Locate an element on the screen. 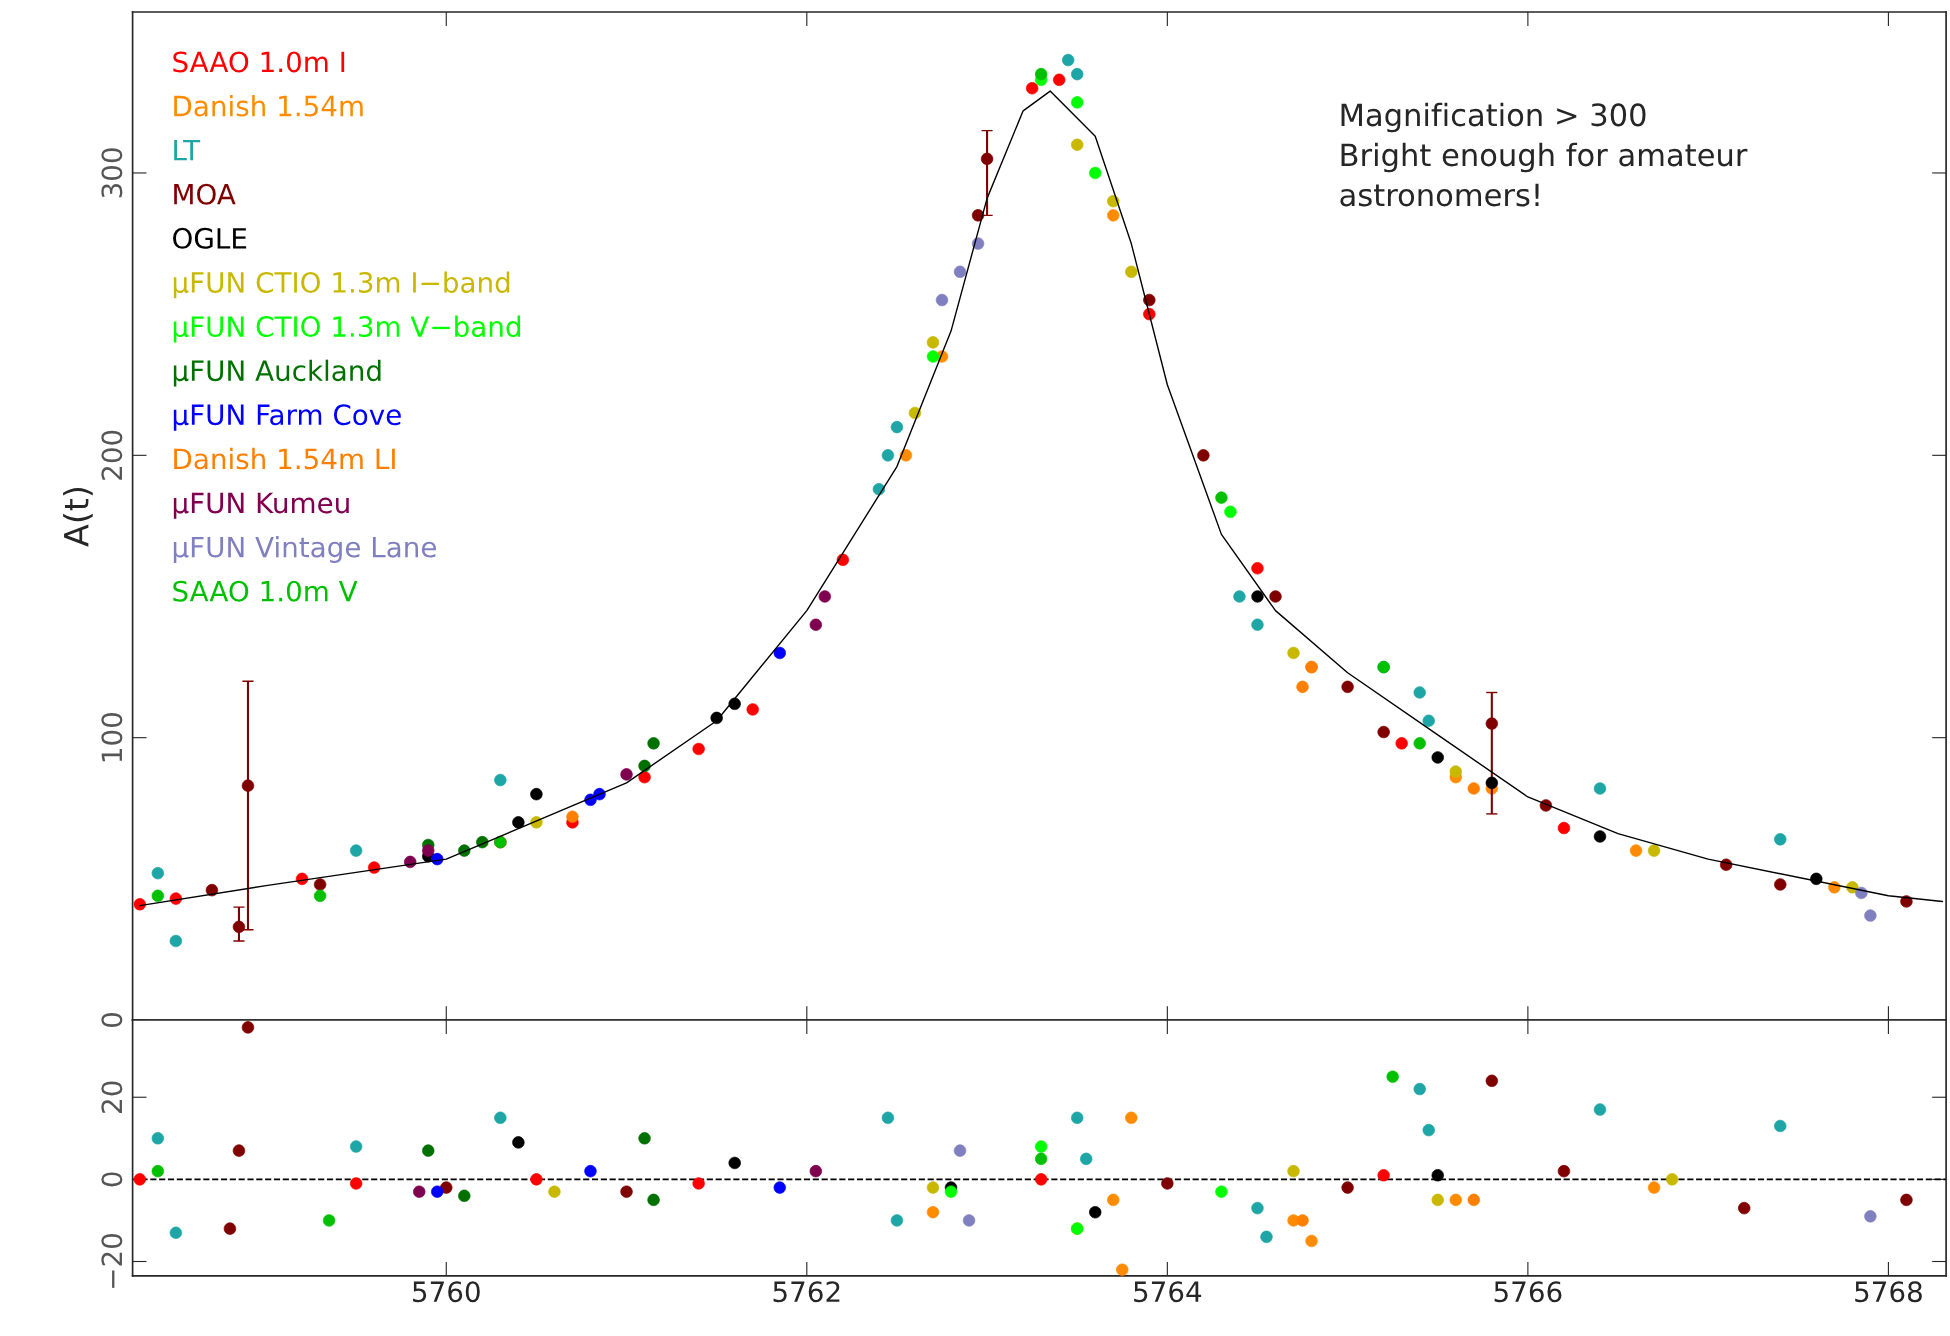 This screenshot has width=1950, height=1336. x-tick-label: 5764 is located at coordinates (1168, 1292).